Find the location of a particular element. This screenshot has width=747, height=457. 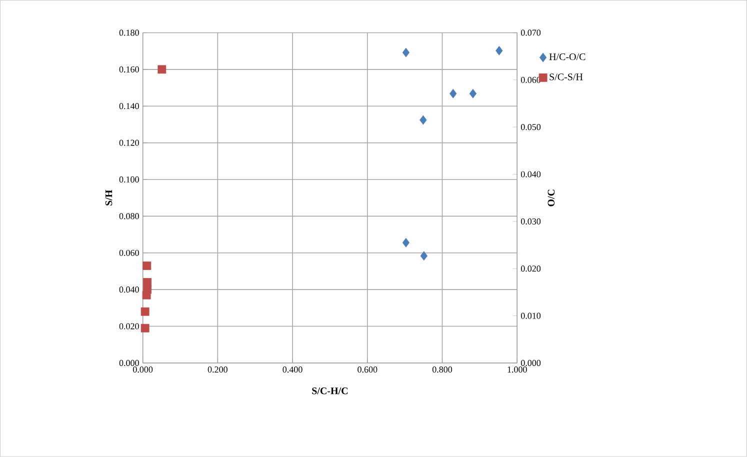

y-tick-label: 0.060 is located at coordinates (129, 253).